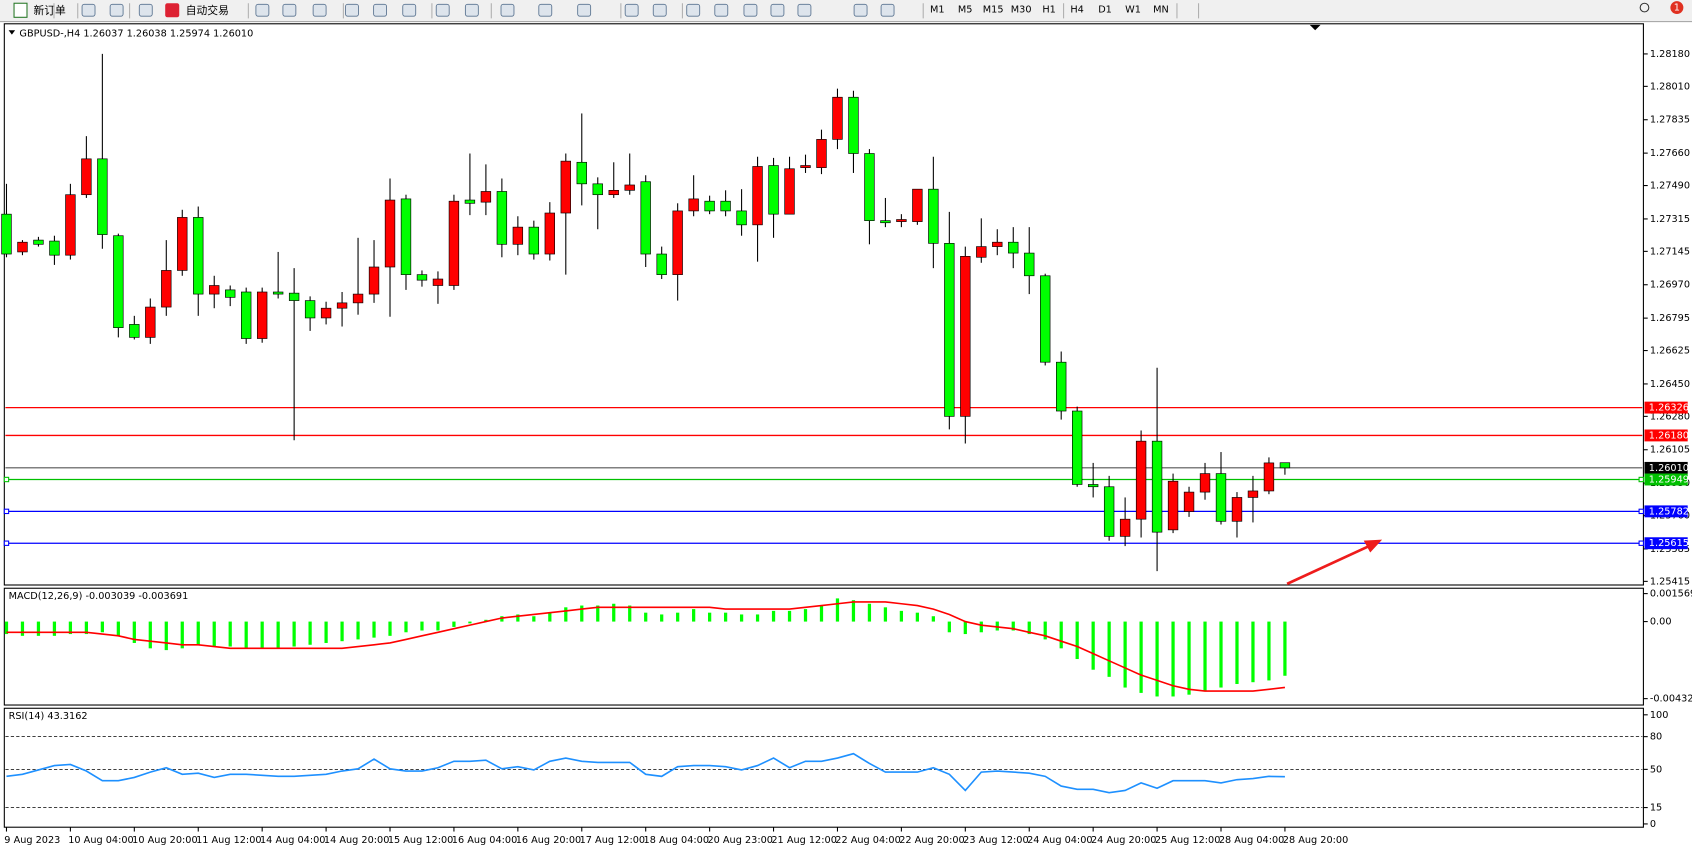 This screenshot has height=851, width=1692. Describe the element at coordinates (1123, 840) in the screenshot. I see `x-tick-label: 24 Aug 20:00` at that location.